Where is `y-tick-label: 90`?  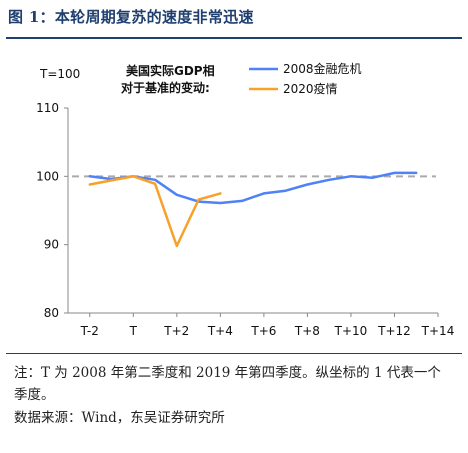
y-tick-label: 90 is located at coordinates (51, 245).